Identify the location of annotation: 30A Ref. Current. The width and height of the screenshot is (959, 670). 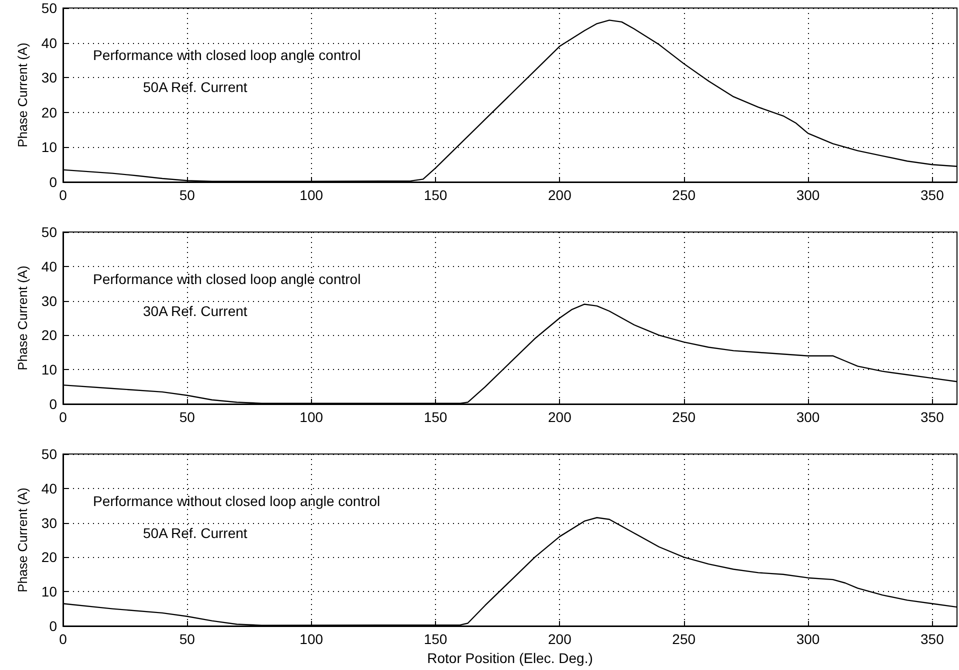
(195, 311).